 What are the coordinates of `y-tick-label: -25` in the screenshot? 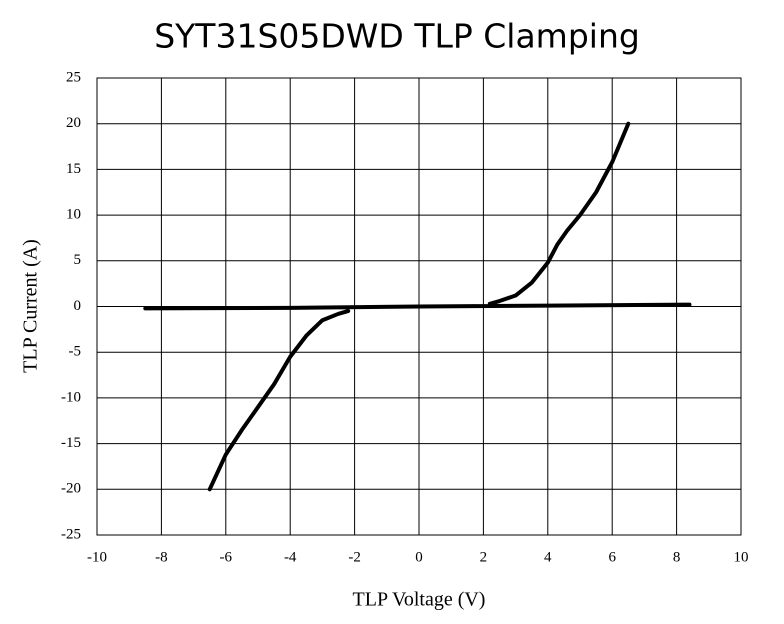 It's located at (71, 534).